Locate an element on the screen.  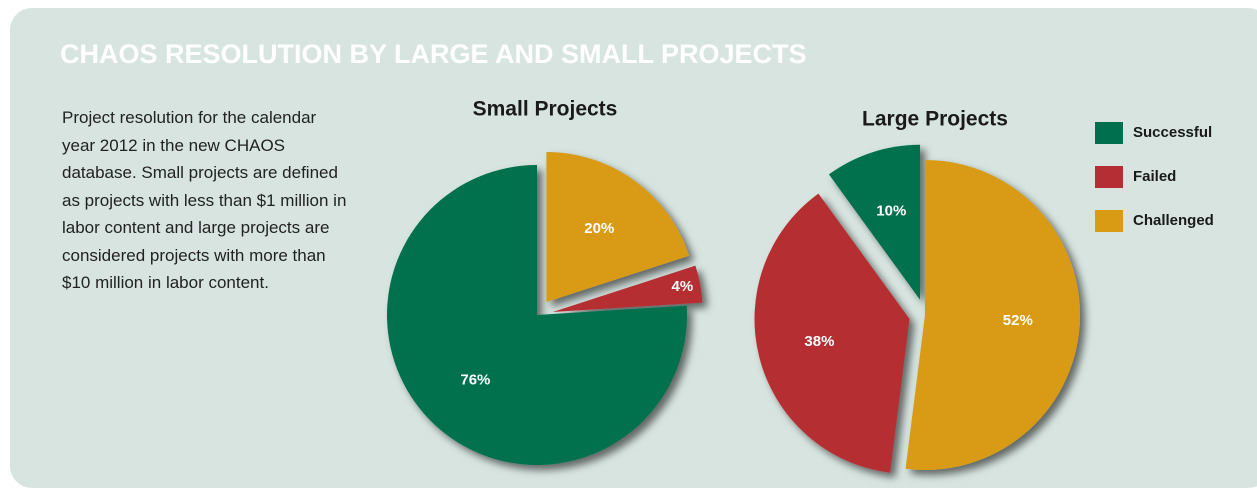
slice-label: 10% is located at coordinates (891, 210).